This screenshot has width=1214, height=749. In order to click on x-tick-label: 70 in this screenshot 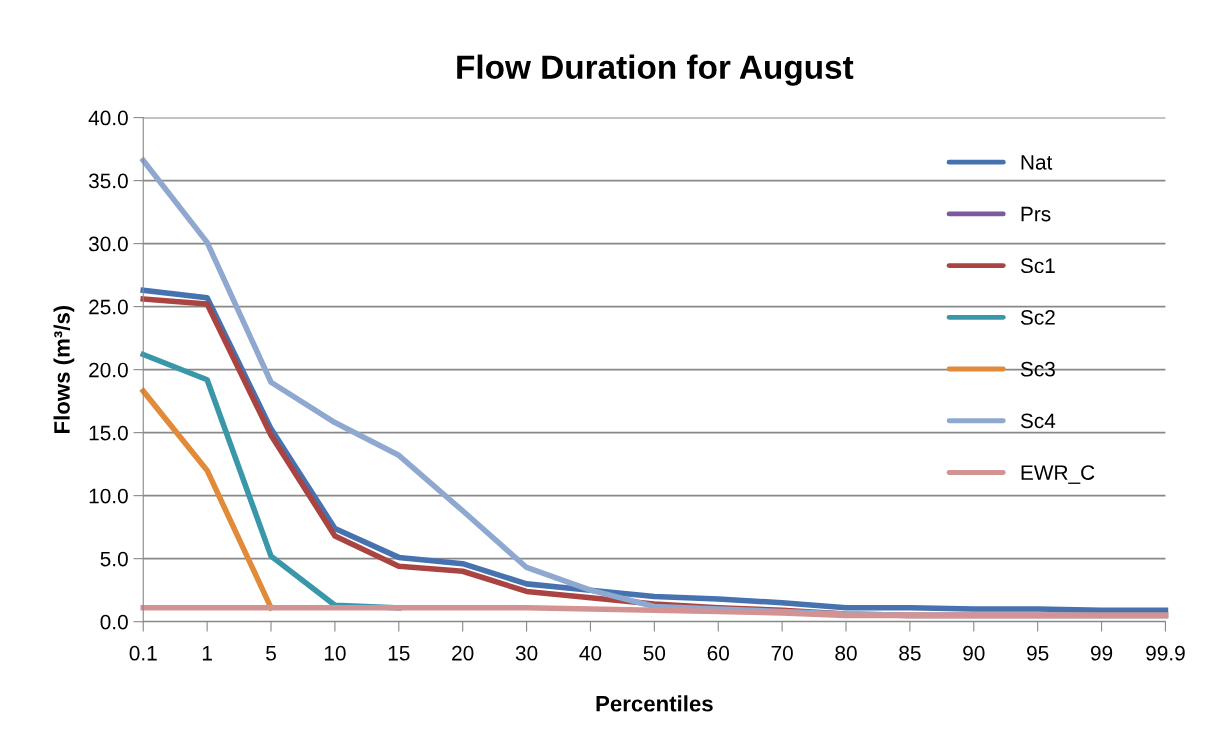, I will do `click(782, 653)`.